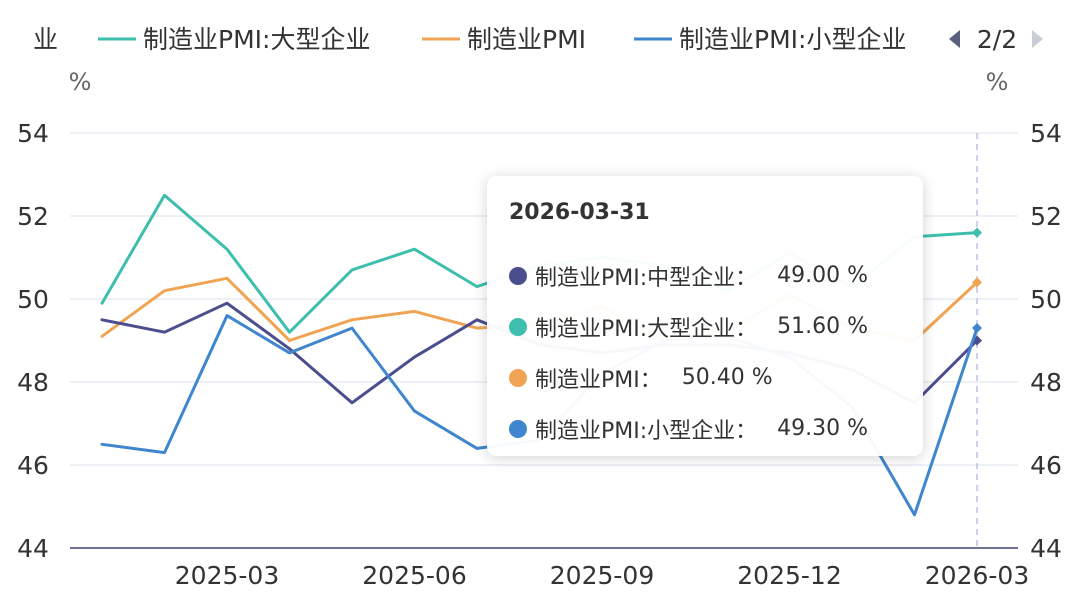 This screenshot has width=1080, height=594. I want to click on right-axis-unit: %, so click(997, 82).